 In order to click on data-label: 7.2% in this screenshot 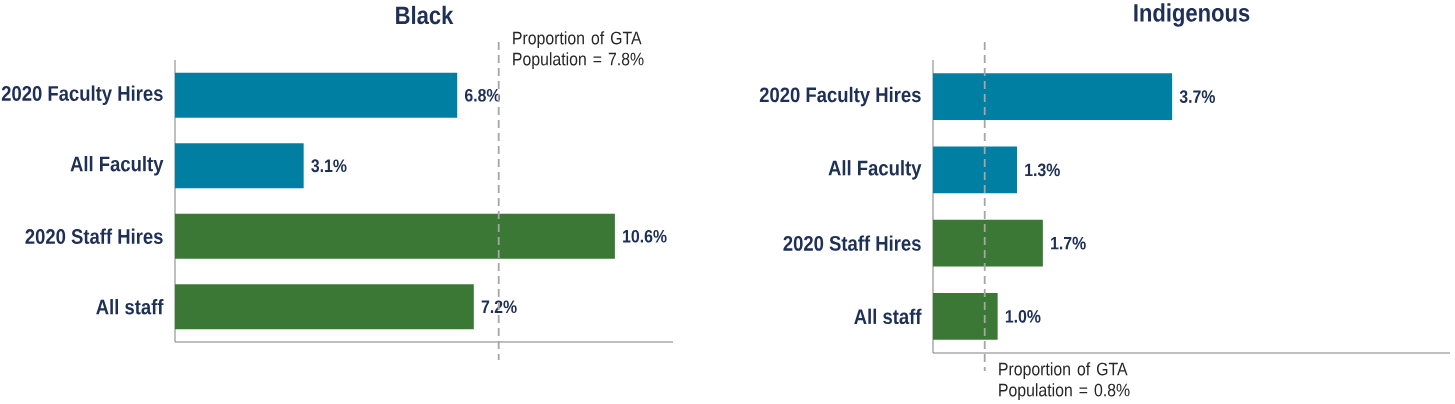, I will do `click(499, 307)`.